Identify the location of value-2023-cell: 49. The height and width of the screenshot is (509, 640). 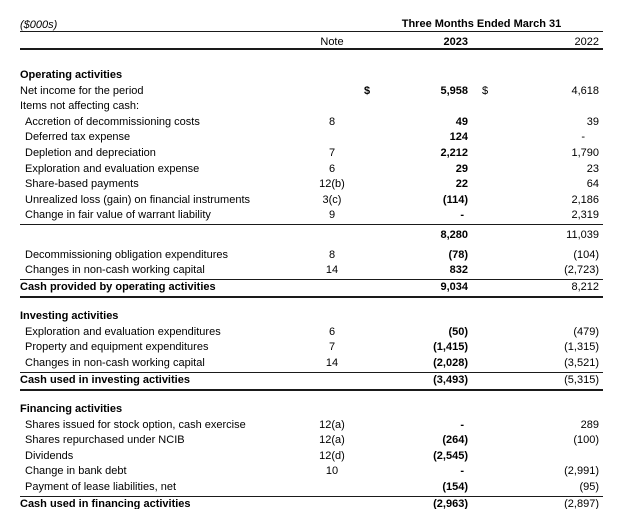
(415, 123).